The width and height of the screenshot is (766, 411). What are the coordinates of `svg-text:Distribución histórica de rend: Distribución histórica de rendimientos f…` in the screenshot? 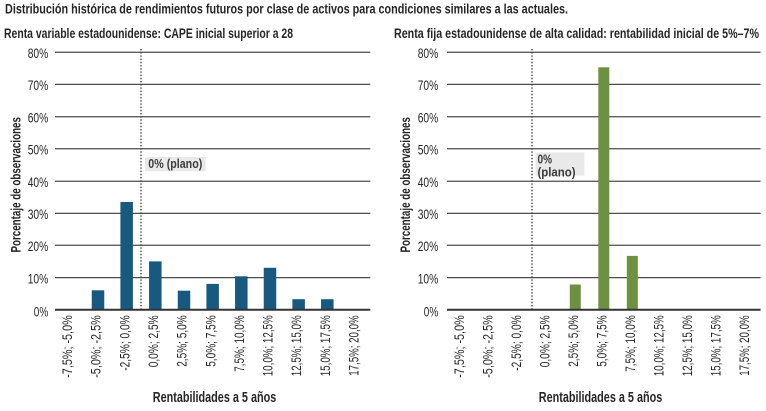 It's located at (286, 9).